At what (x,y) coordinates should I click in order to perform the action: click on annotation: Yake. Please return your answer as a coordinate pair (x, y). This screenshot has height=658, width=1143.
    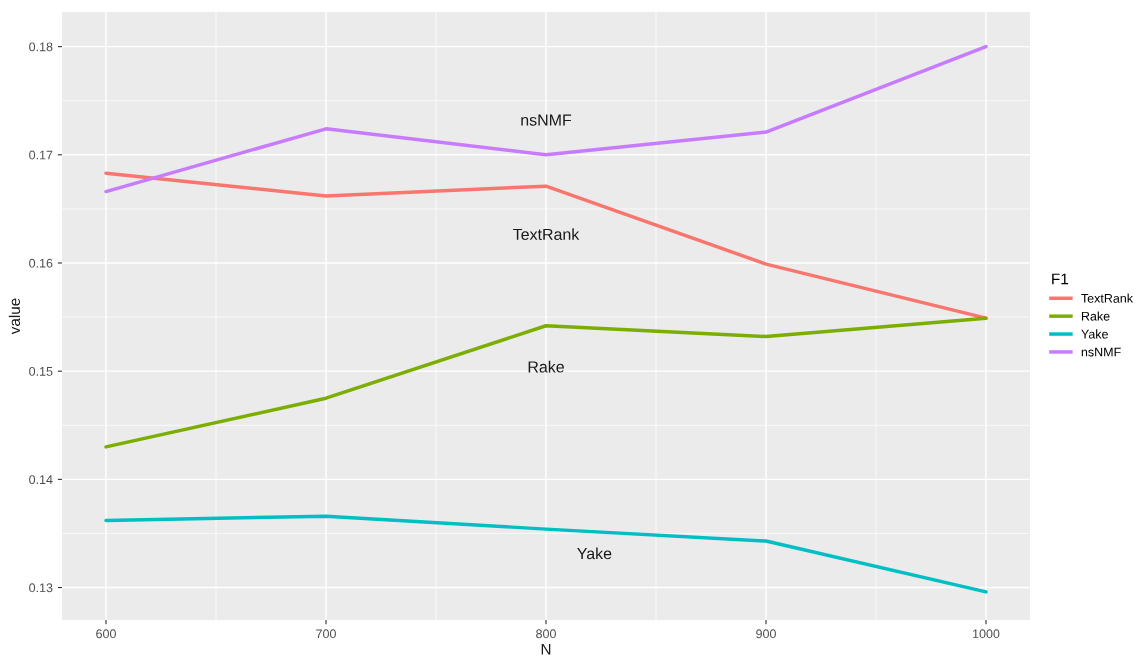
    Looking at the image, I should click on (594, 553).